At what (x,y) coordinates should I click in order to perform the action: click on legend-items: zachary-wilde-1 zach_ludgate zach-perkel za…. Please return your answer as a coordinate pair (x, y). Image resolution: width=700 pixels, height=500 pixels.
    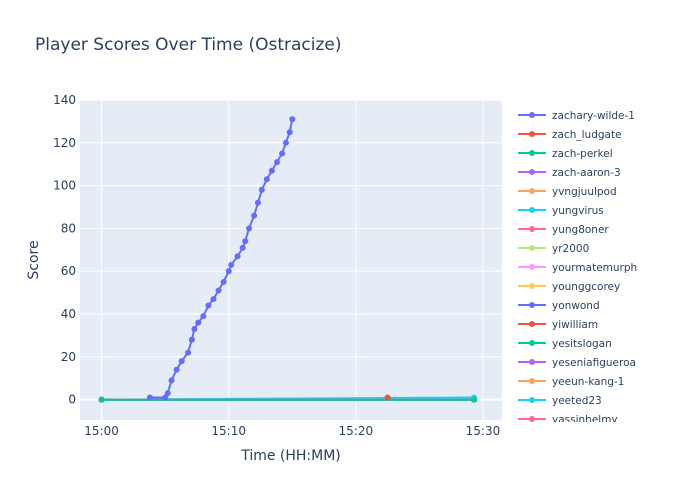
    Looking at the image, I should click on (577, 268).